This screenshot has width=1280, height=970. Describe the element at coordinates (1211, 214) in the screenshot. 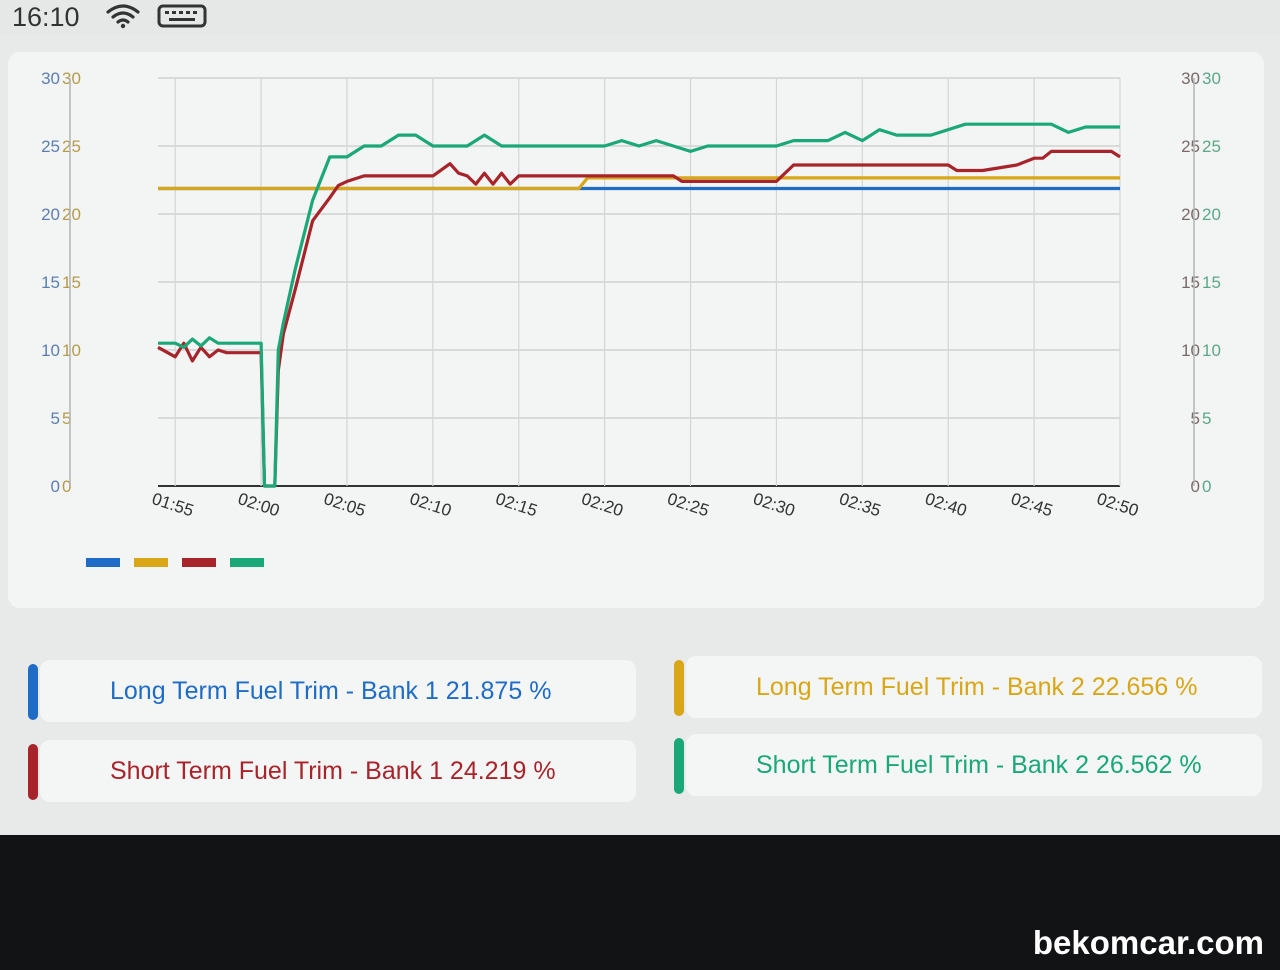

I see `y-tick-right-b: 20` at that location.